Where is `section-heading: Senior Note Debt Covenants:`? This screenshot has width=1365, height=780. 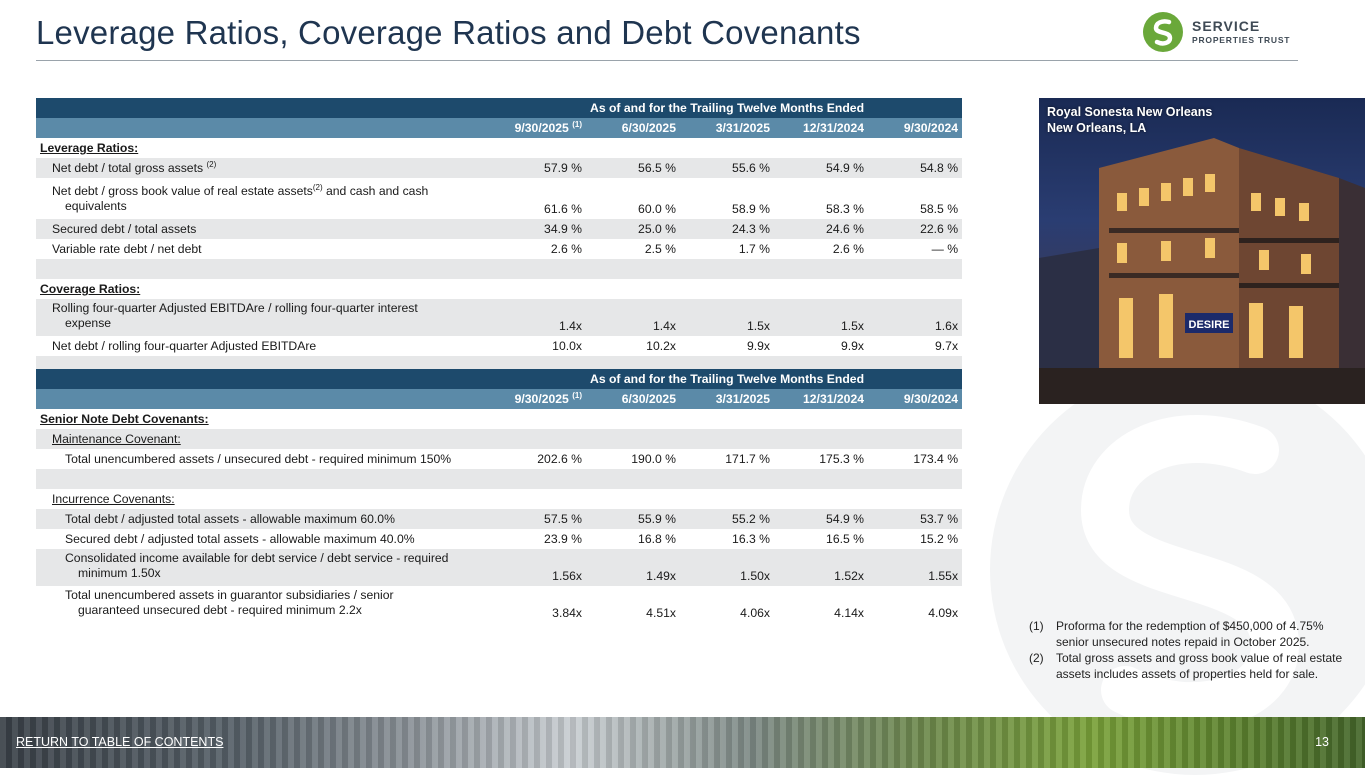
section-heading: Senior Note Debt Covenants: is located at coordinates (124, 419).